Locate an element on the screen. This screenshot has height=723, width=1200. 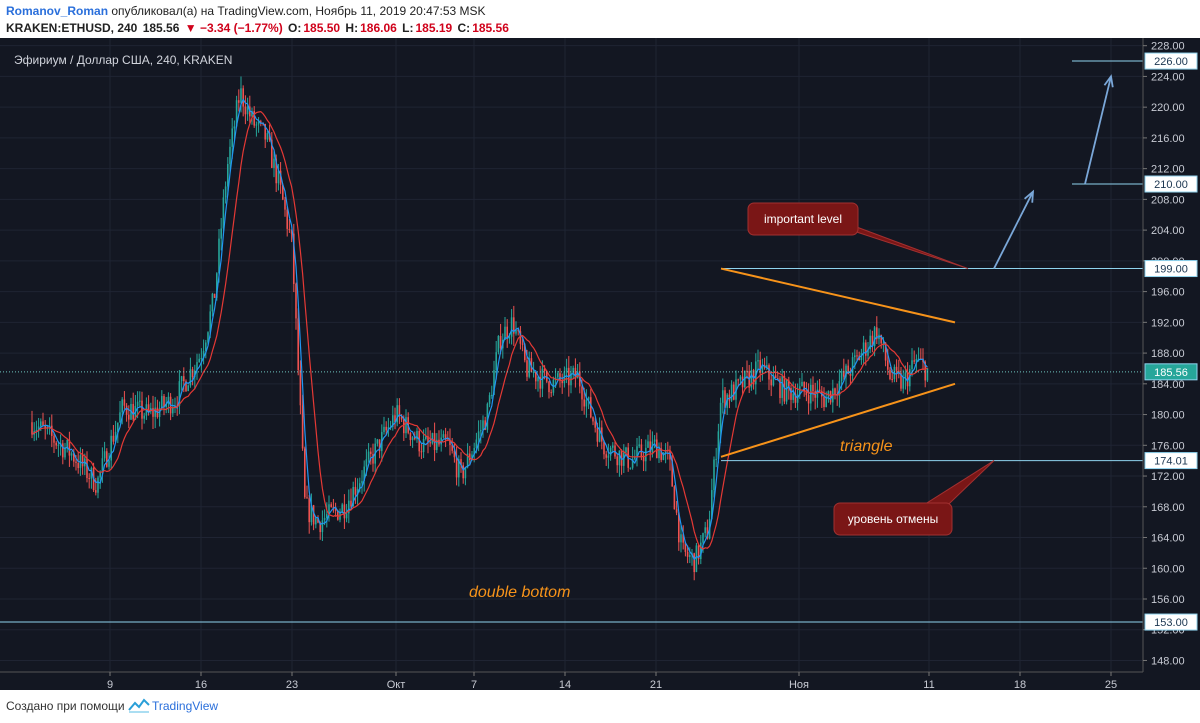
y-tick-label: 172.00 is located at coordinates (1168, 477).